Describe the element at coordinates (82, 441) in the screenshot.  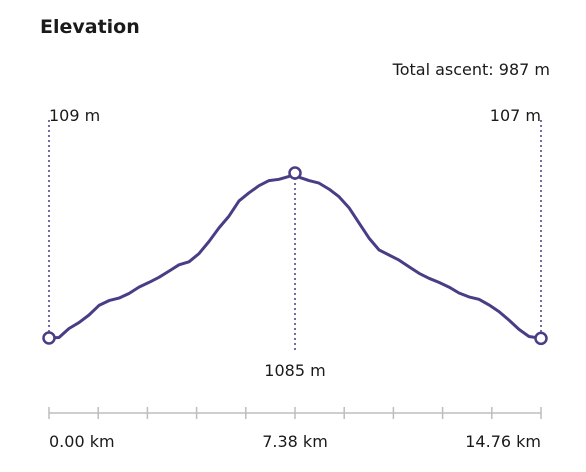
I see `x-tick-label: 0.00 km` at that location.